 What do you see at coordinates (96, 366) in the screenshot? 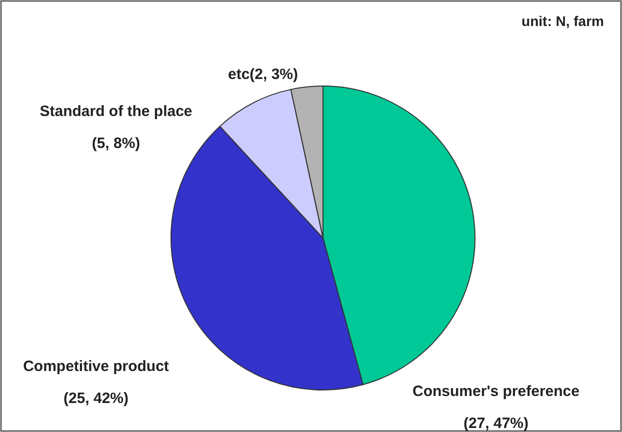
I see `slice-label: Competitive product` at bounding box center [96, 366].